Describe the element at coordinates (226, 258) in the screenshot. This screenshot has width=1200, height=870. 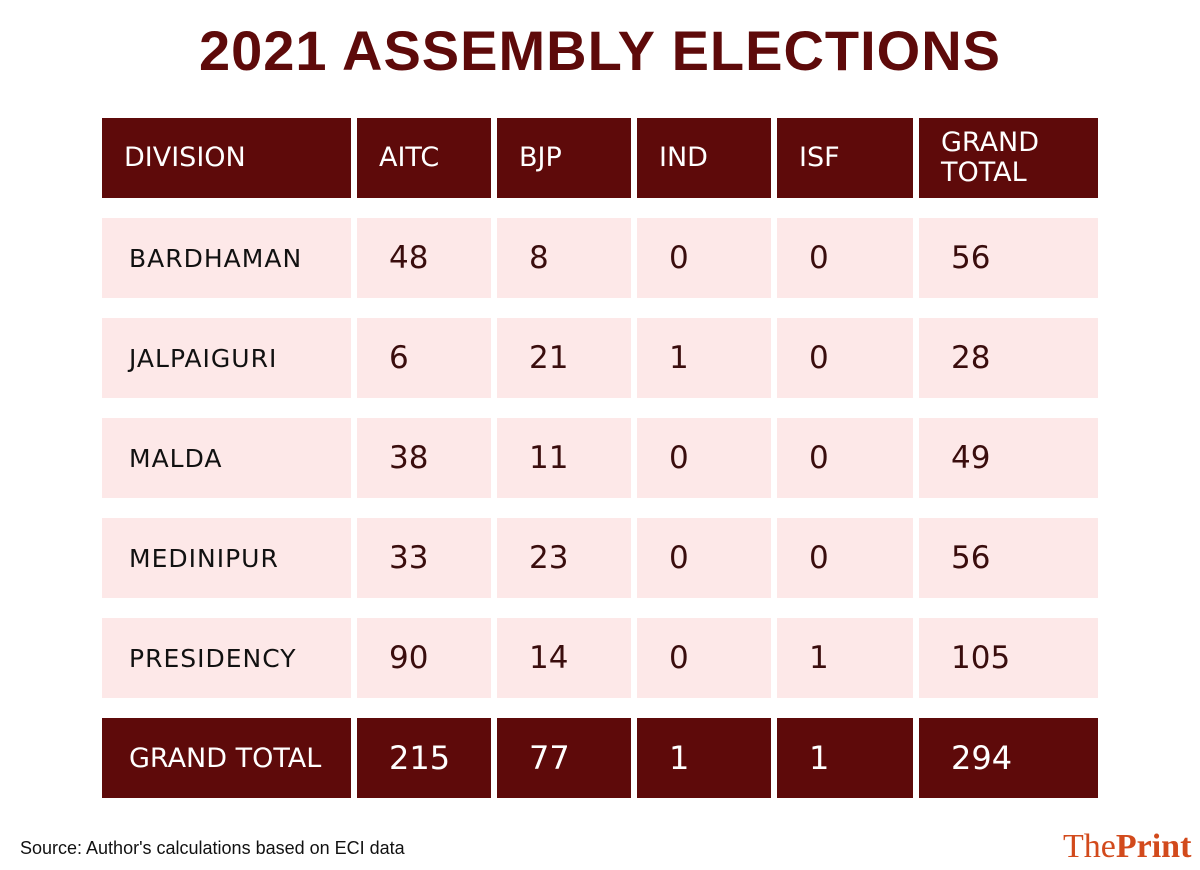
I see `division-name: BARDHAMAN` at that location.